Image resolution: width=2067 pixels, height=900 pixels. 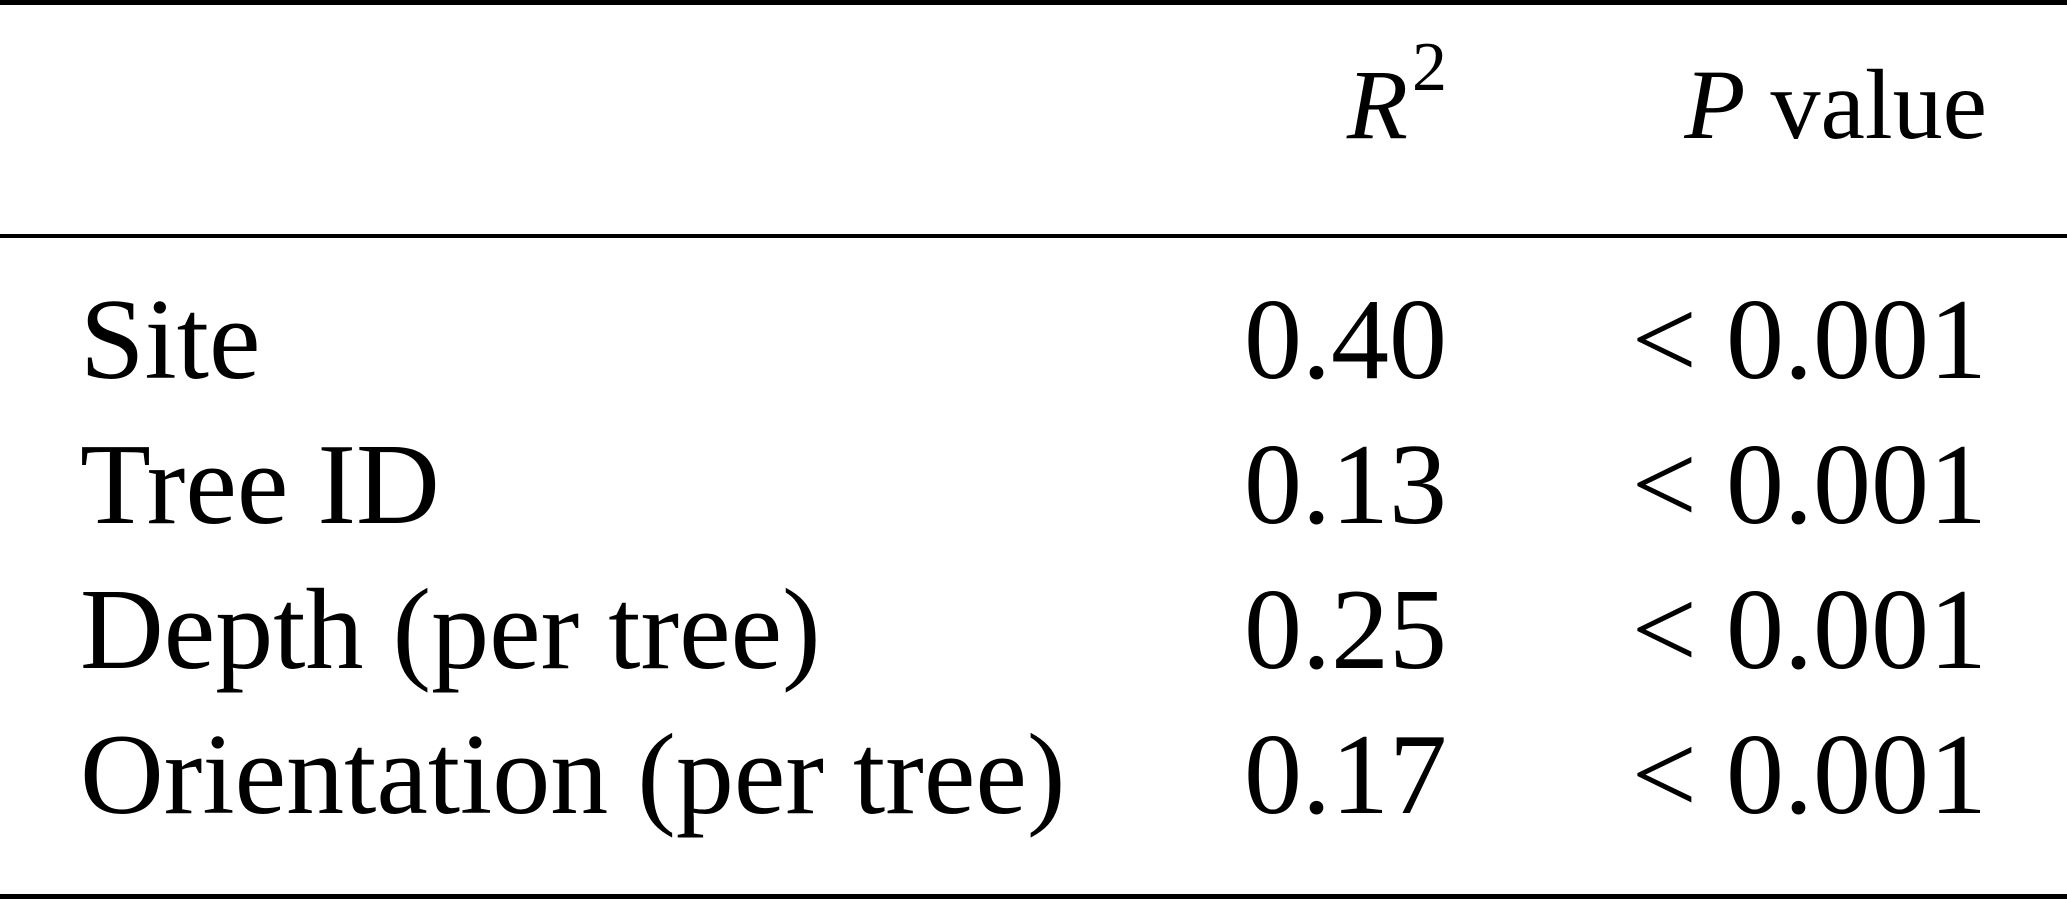 I want to click on header-r-squared: R2, so click(x=1396, y=99).